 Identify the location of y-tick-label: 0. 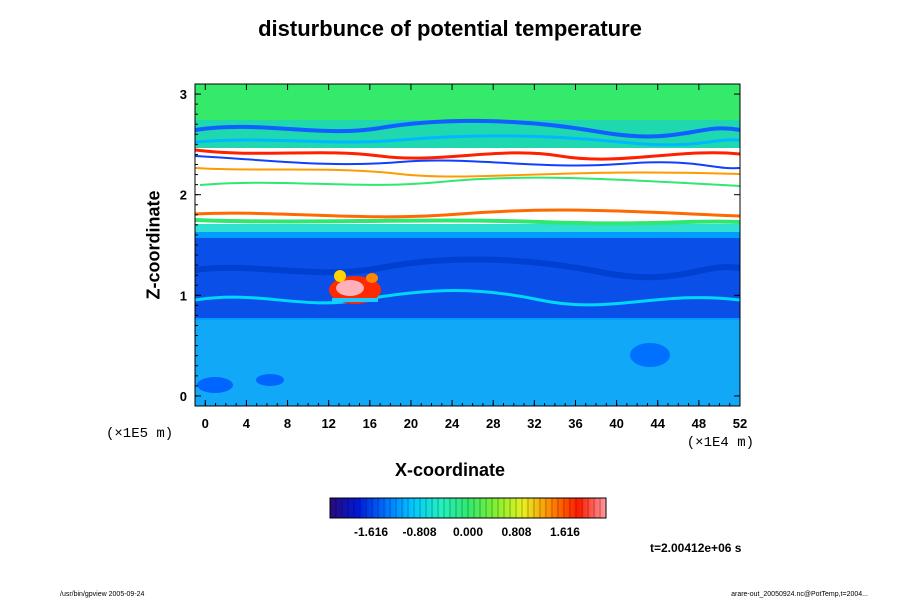
(183, 396).